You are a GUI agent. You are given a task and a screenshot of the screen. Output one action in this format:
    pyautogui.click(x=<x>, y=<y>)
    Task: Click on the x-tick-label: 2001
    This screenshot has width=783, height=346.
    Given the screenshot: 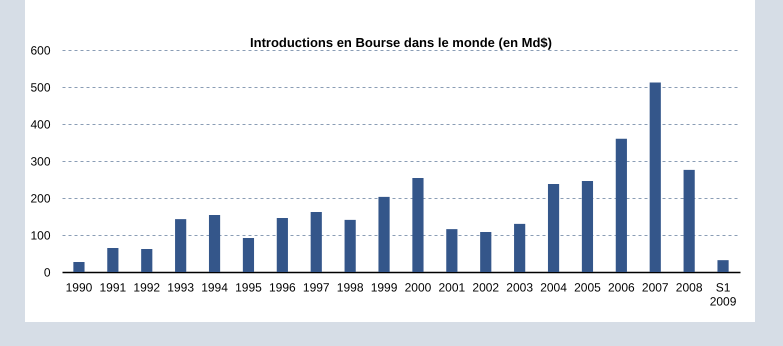 What is the action you would take?
    pyautogui.click(x=452, y=287)
    